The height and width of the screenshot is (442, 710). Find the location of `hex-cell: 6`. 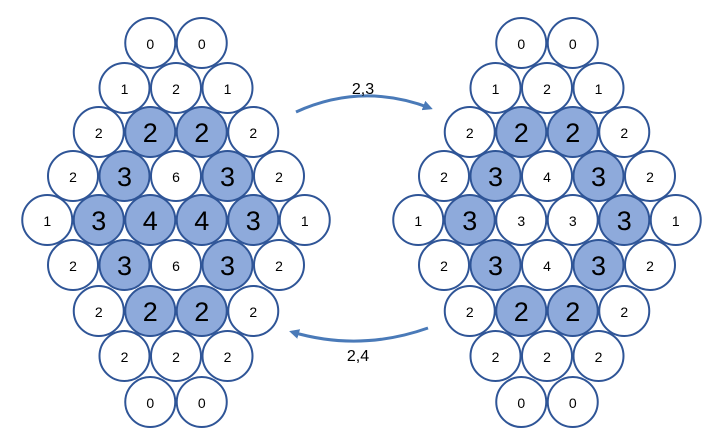

hex-cell: 6 is located at coordinates (176, 176).